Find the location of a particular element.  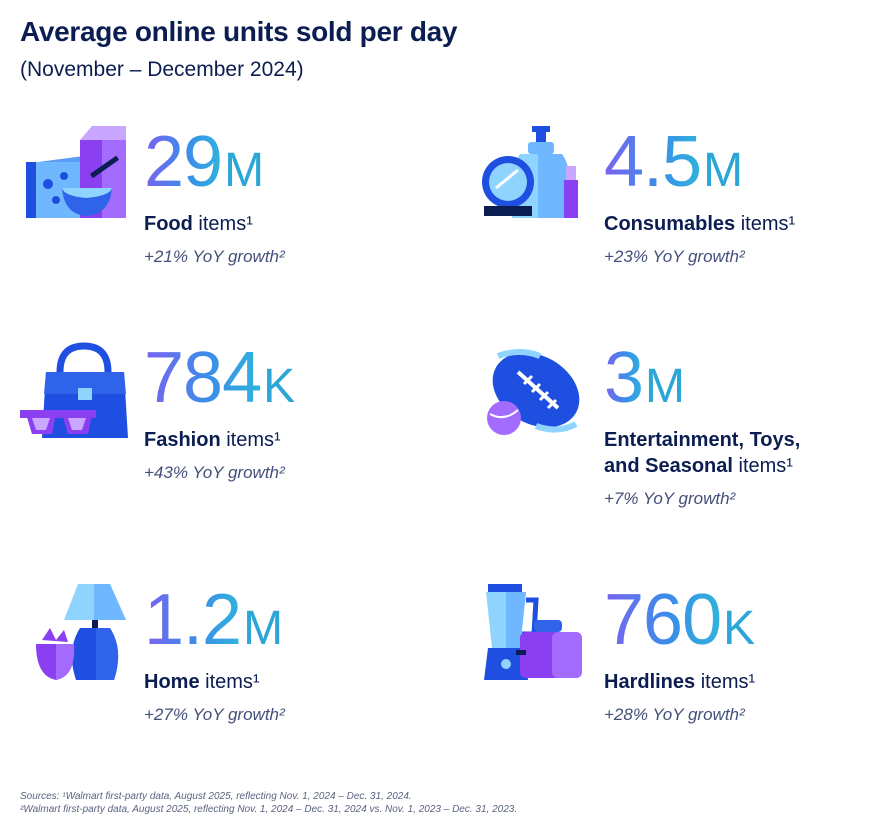

stat-value: 1.2M is located at coordinates (213, 620).